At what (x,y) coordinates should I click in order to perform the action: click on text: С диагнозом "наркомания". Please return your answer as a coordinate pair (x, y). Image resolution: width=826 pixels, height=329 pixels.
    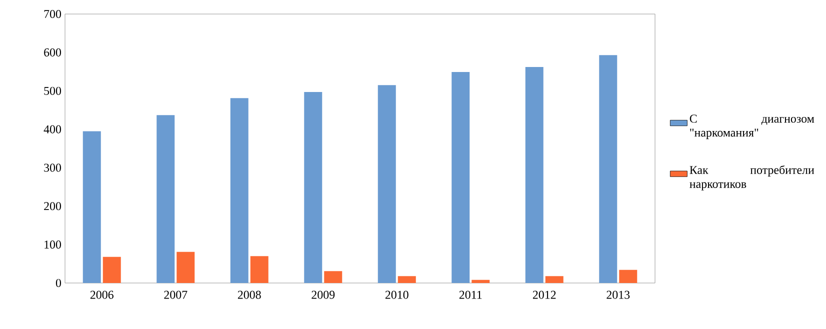
    Looking at the image, I should click on (752, 127).